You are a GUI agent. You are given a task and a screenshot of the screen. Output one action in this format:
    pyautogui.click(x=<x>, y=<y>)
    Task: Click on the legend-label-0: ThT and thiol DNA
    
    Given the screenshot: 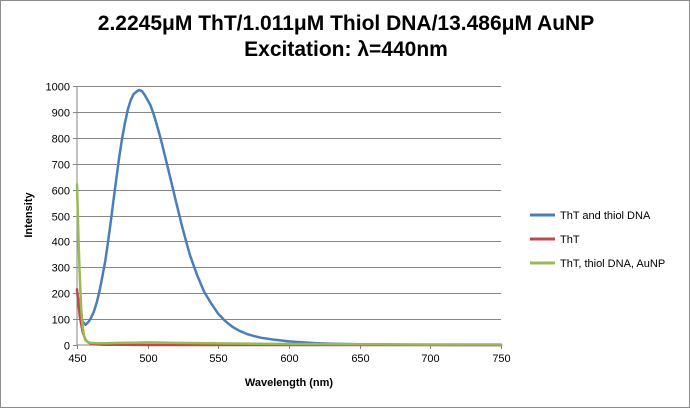 What is the action you would take?
    pyautogui.click(x=605, y=216)
    